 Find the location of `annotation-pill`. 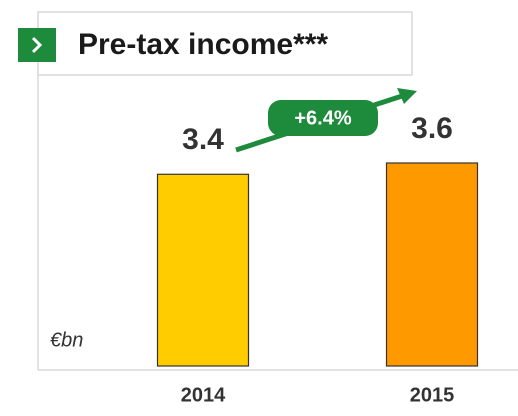

annotation-pill is located at coordinates (323, 118).